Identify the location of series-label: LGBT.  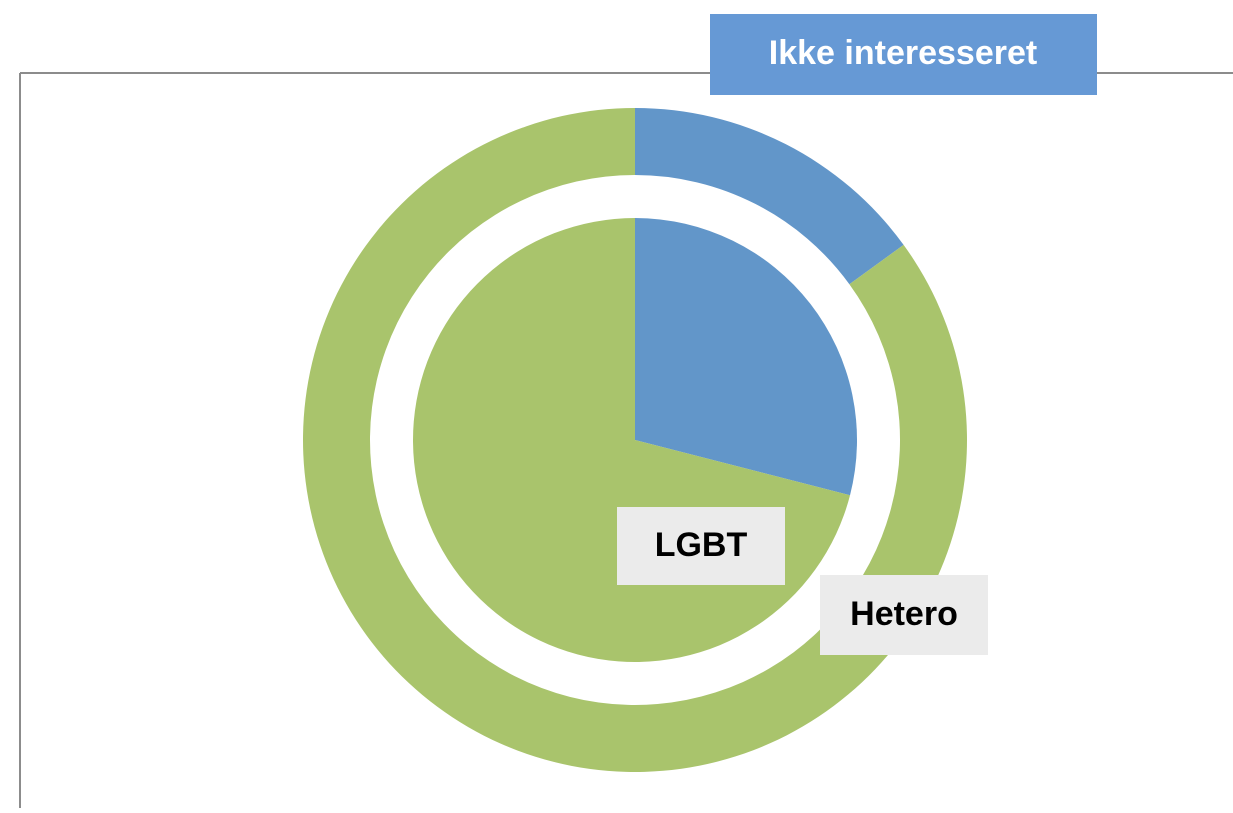
(701, 545).